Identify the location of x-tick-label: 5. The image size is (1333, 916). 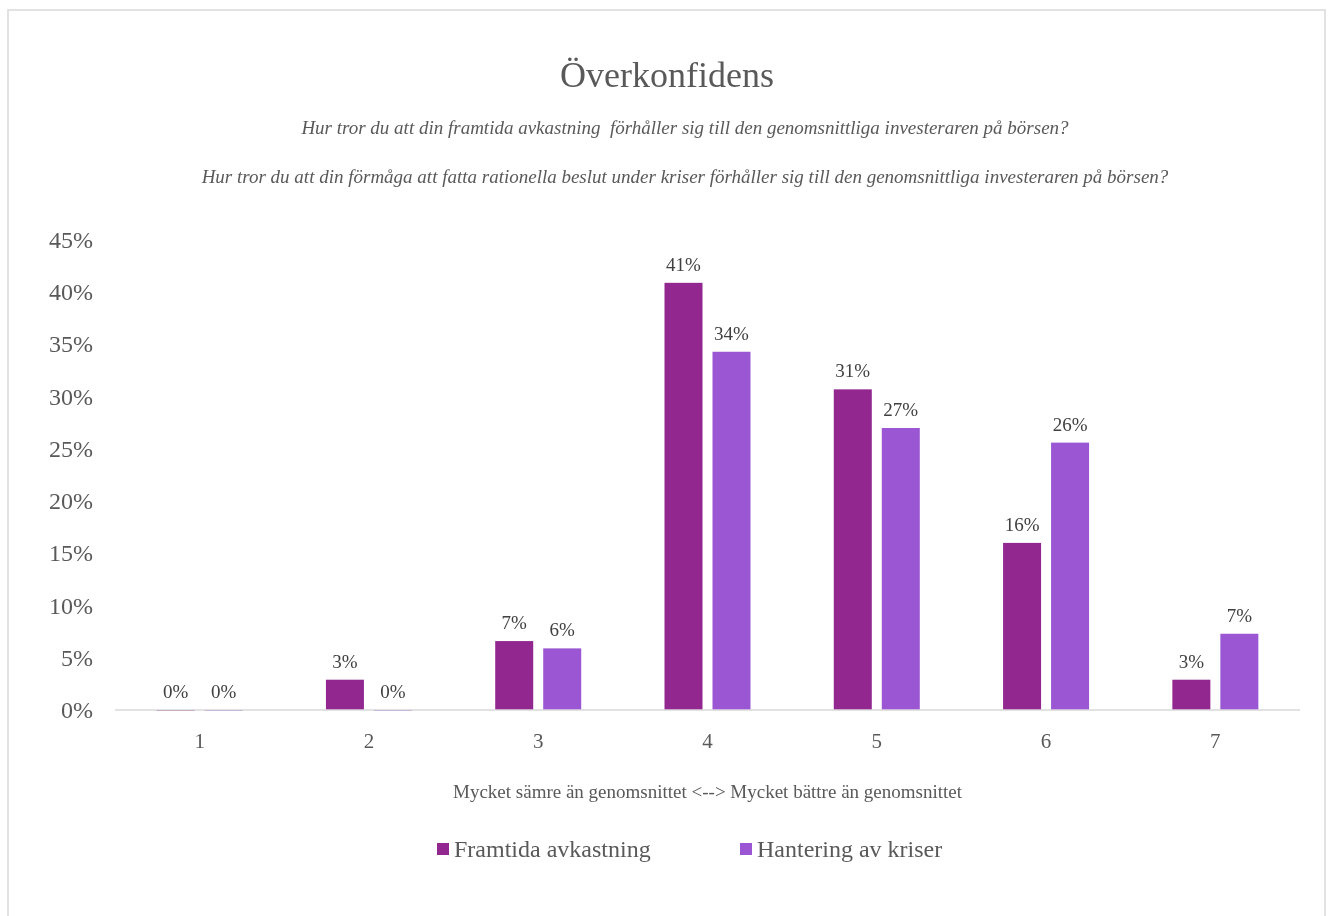
(877, 741).